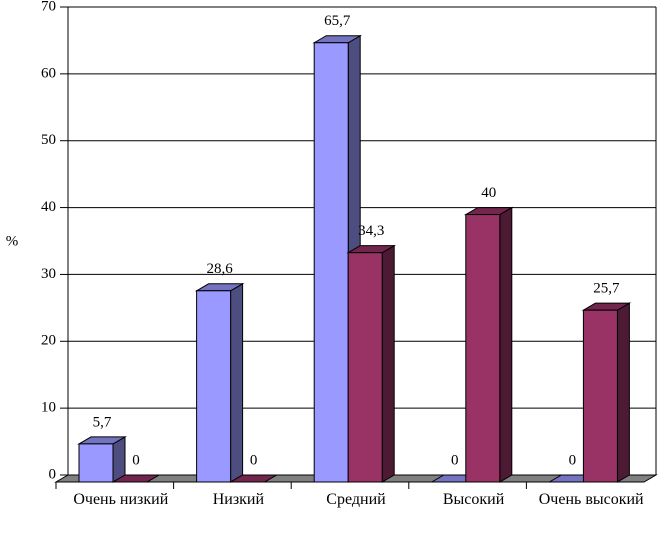  I want to click on x-tick-label: Очень низкий, so click(121, 499).